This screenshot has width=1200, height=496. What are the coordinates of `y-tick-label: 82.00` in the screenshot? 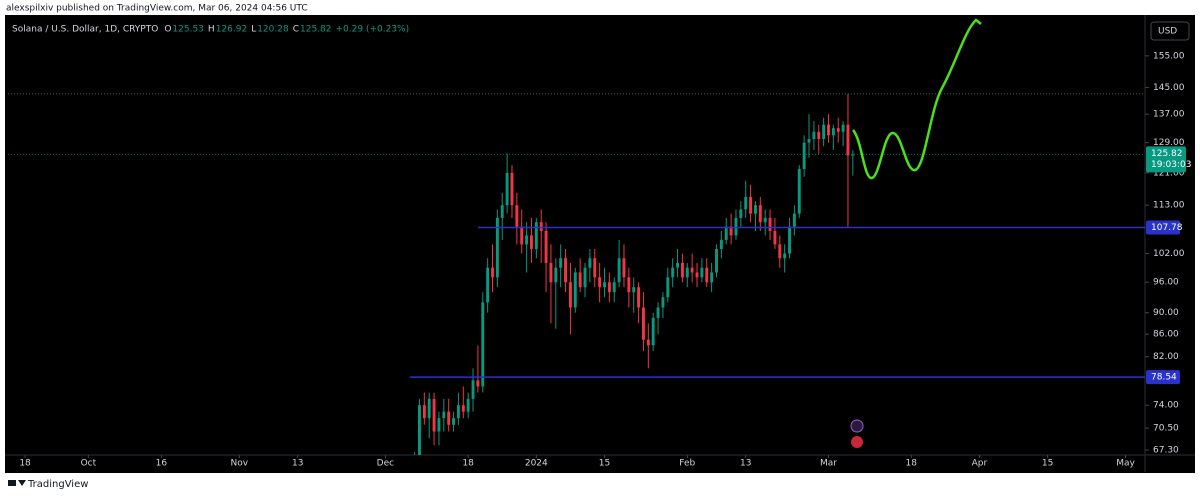 It's located at (1166, 357).